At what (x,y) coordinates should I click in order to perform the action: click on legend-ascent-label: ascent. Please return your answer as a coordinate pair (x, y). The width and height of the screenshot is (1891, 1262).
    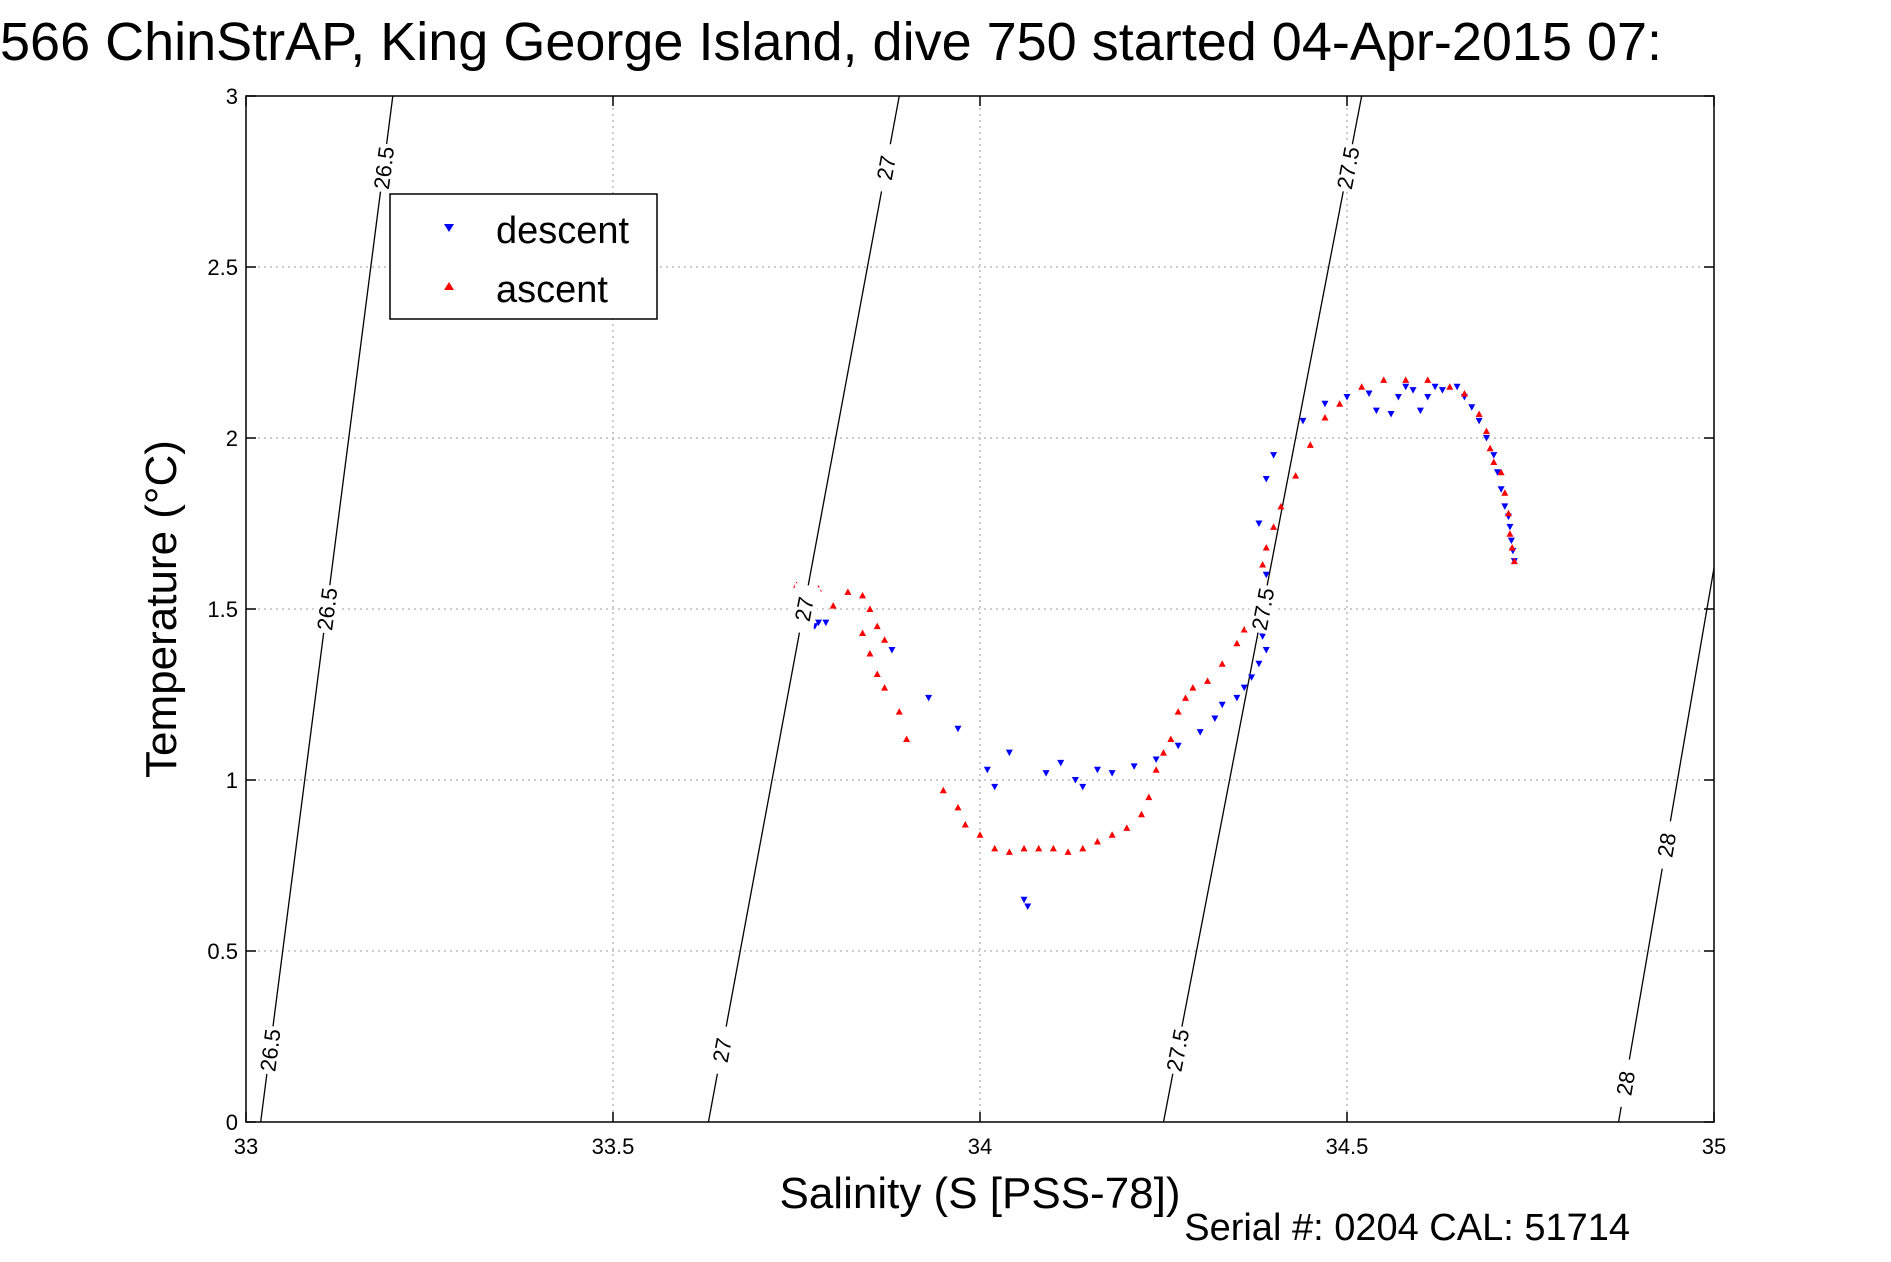
    Looking at the image, I should click on (552, 290).